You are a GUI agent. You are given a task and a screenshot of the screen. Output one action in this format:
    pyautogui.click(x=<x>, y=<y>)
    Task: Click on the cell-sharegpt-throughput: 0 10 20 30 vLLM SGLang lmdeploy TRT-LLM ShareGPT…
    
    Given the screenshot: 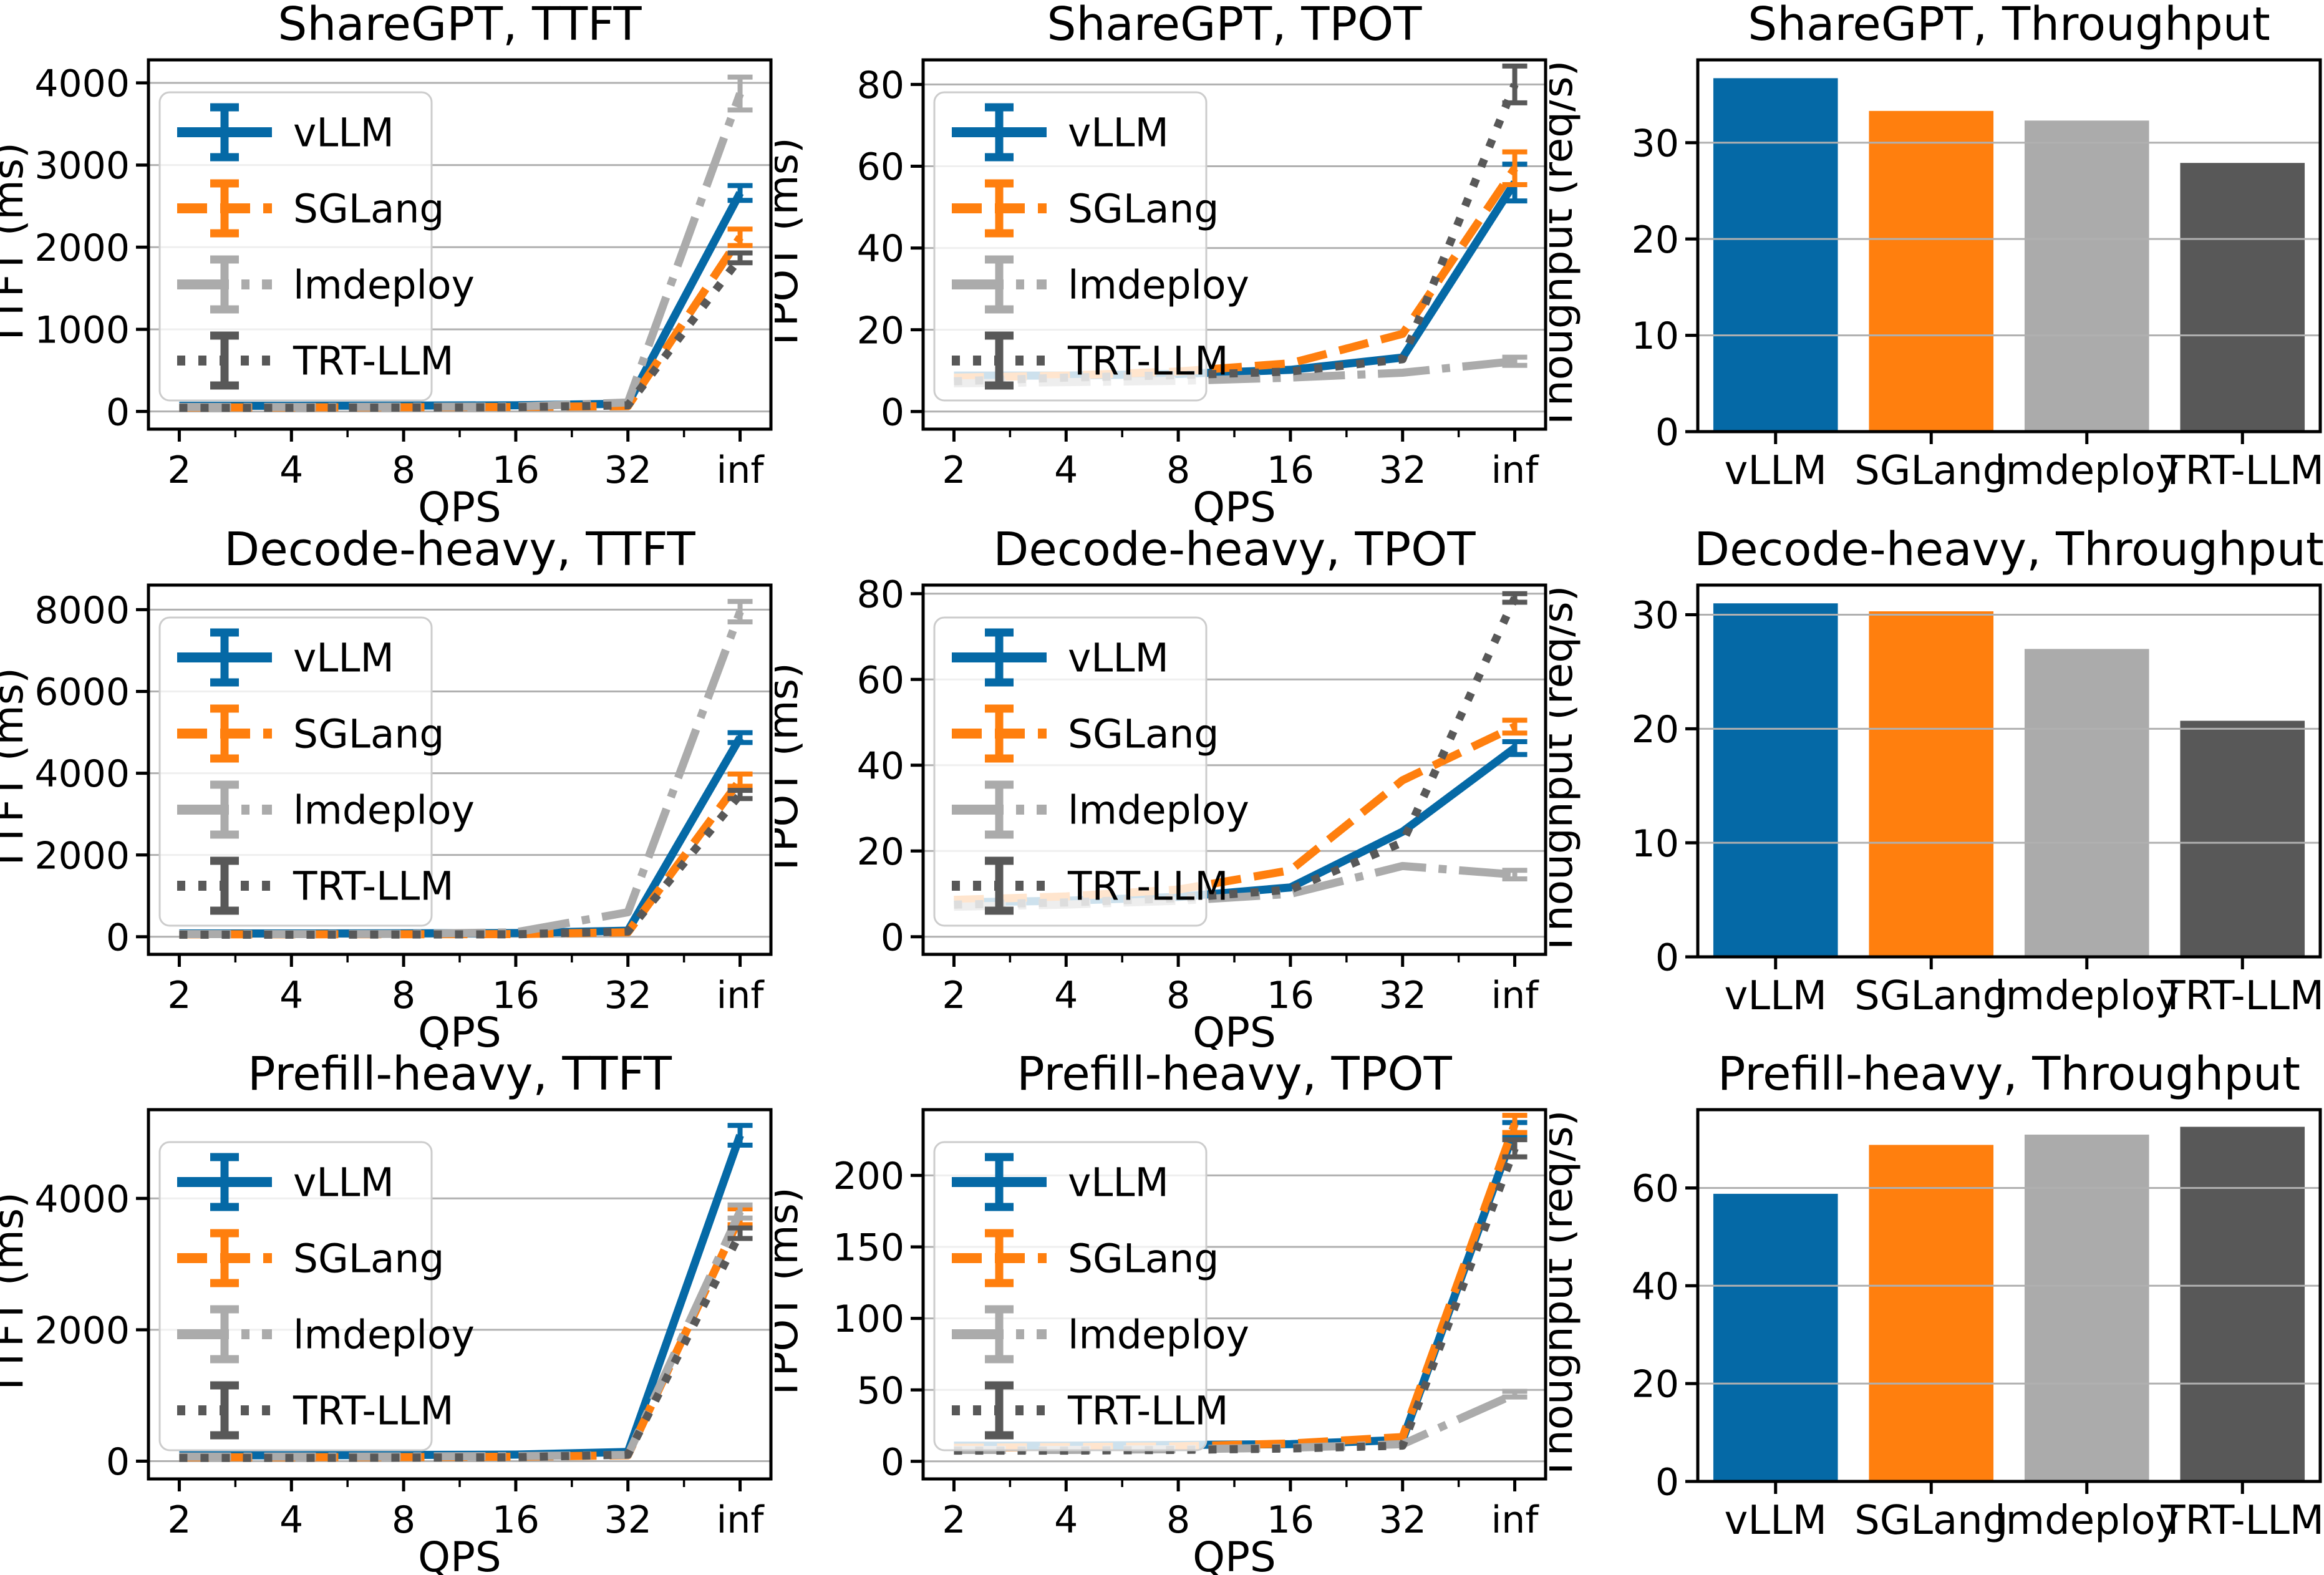 What is the action you would take?
    pyautogui.click(x=1936, y=262)
    